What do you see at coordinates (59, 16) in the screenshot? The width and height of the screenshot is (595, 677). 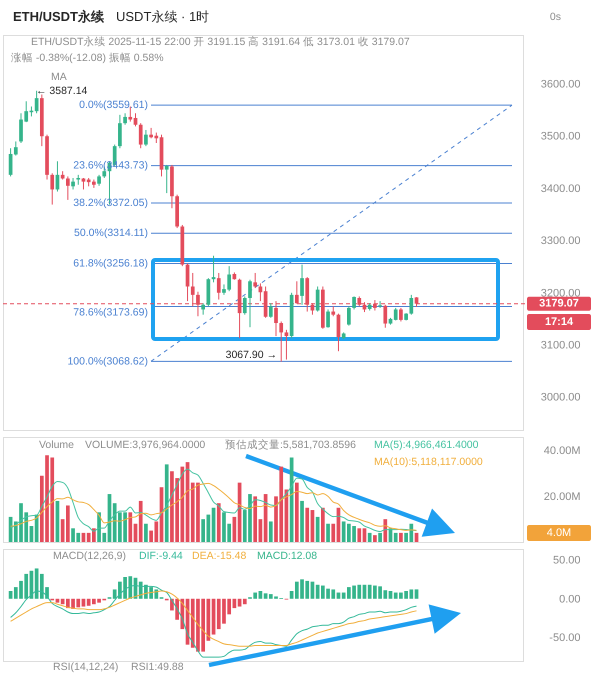 I see `chart-title: ETH/USDT永续` at bounding box center [59, 16].